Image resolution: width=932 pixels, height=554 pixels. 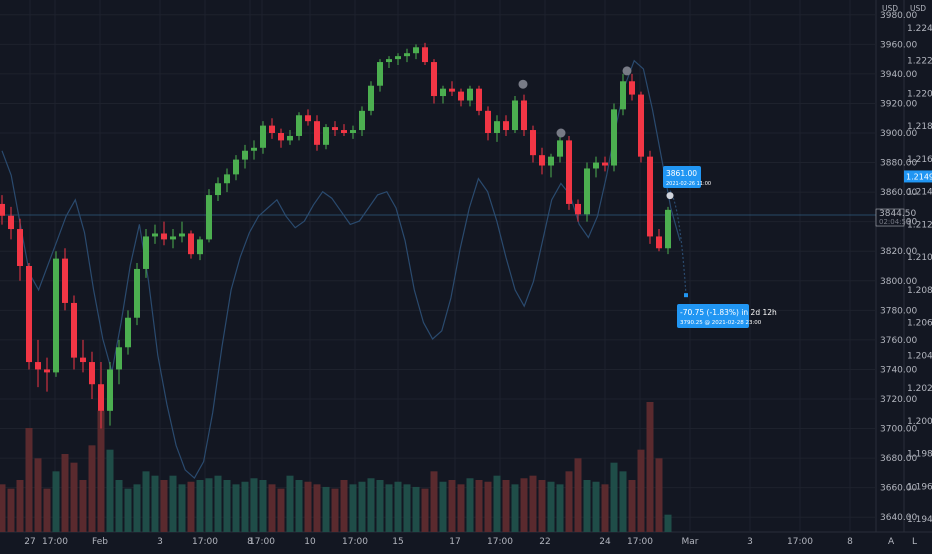 I want to click on forecast-result-value: -70.75 (-1.83%) in 2d 12h, so click(x=728, y=312).